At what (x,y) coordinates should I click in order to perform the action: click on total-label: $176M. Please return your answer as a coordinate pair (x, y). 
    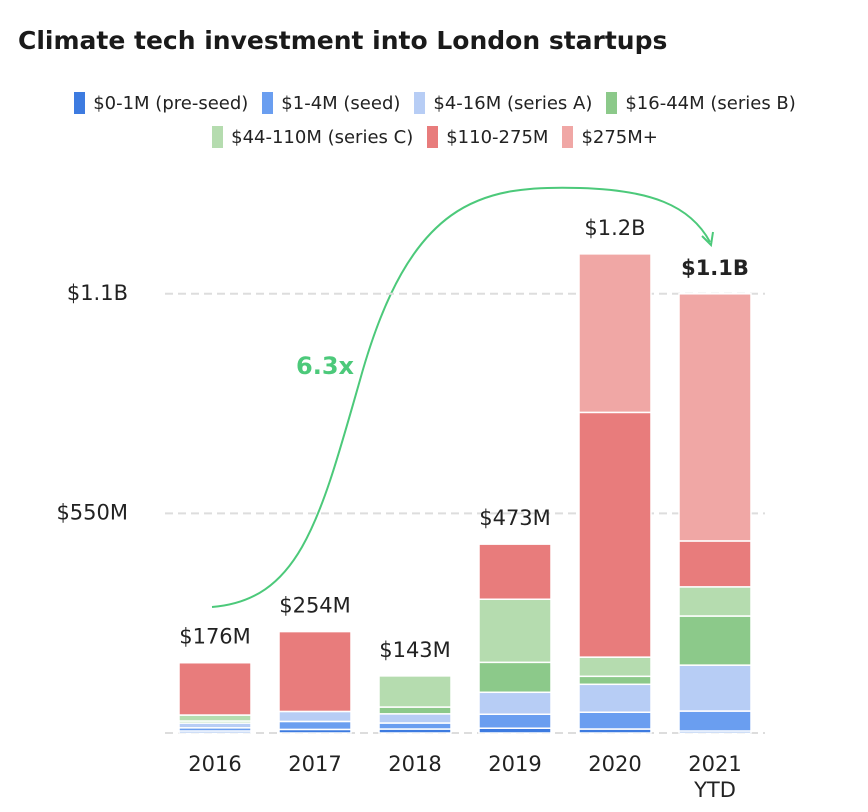
    Looking at the image, I should click on (215, 637).